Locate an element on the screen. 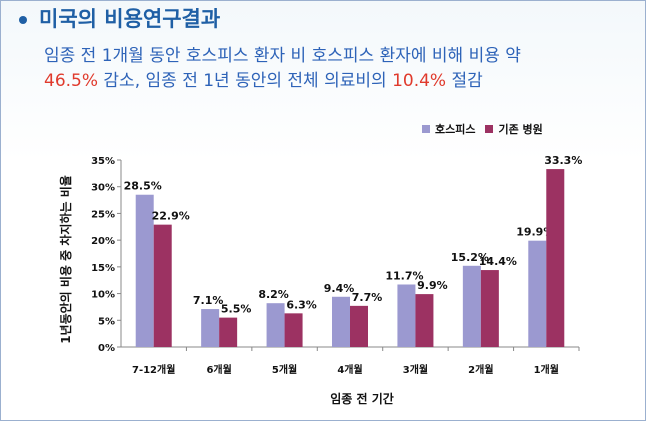 Image resolution: width=646 pixels, height=421 pixels. legend-item-existing: 기존 병원 is located at coordinates (514, 129).